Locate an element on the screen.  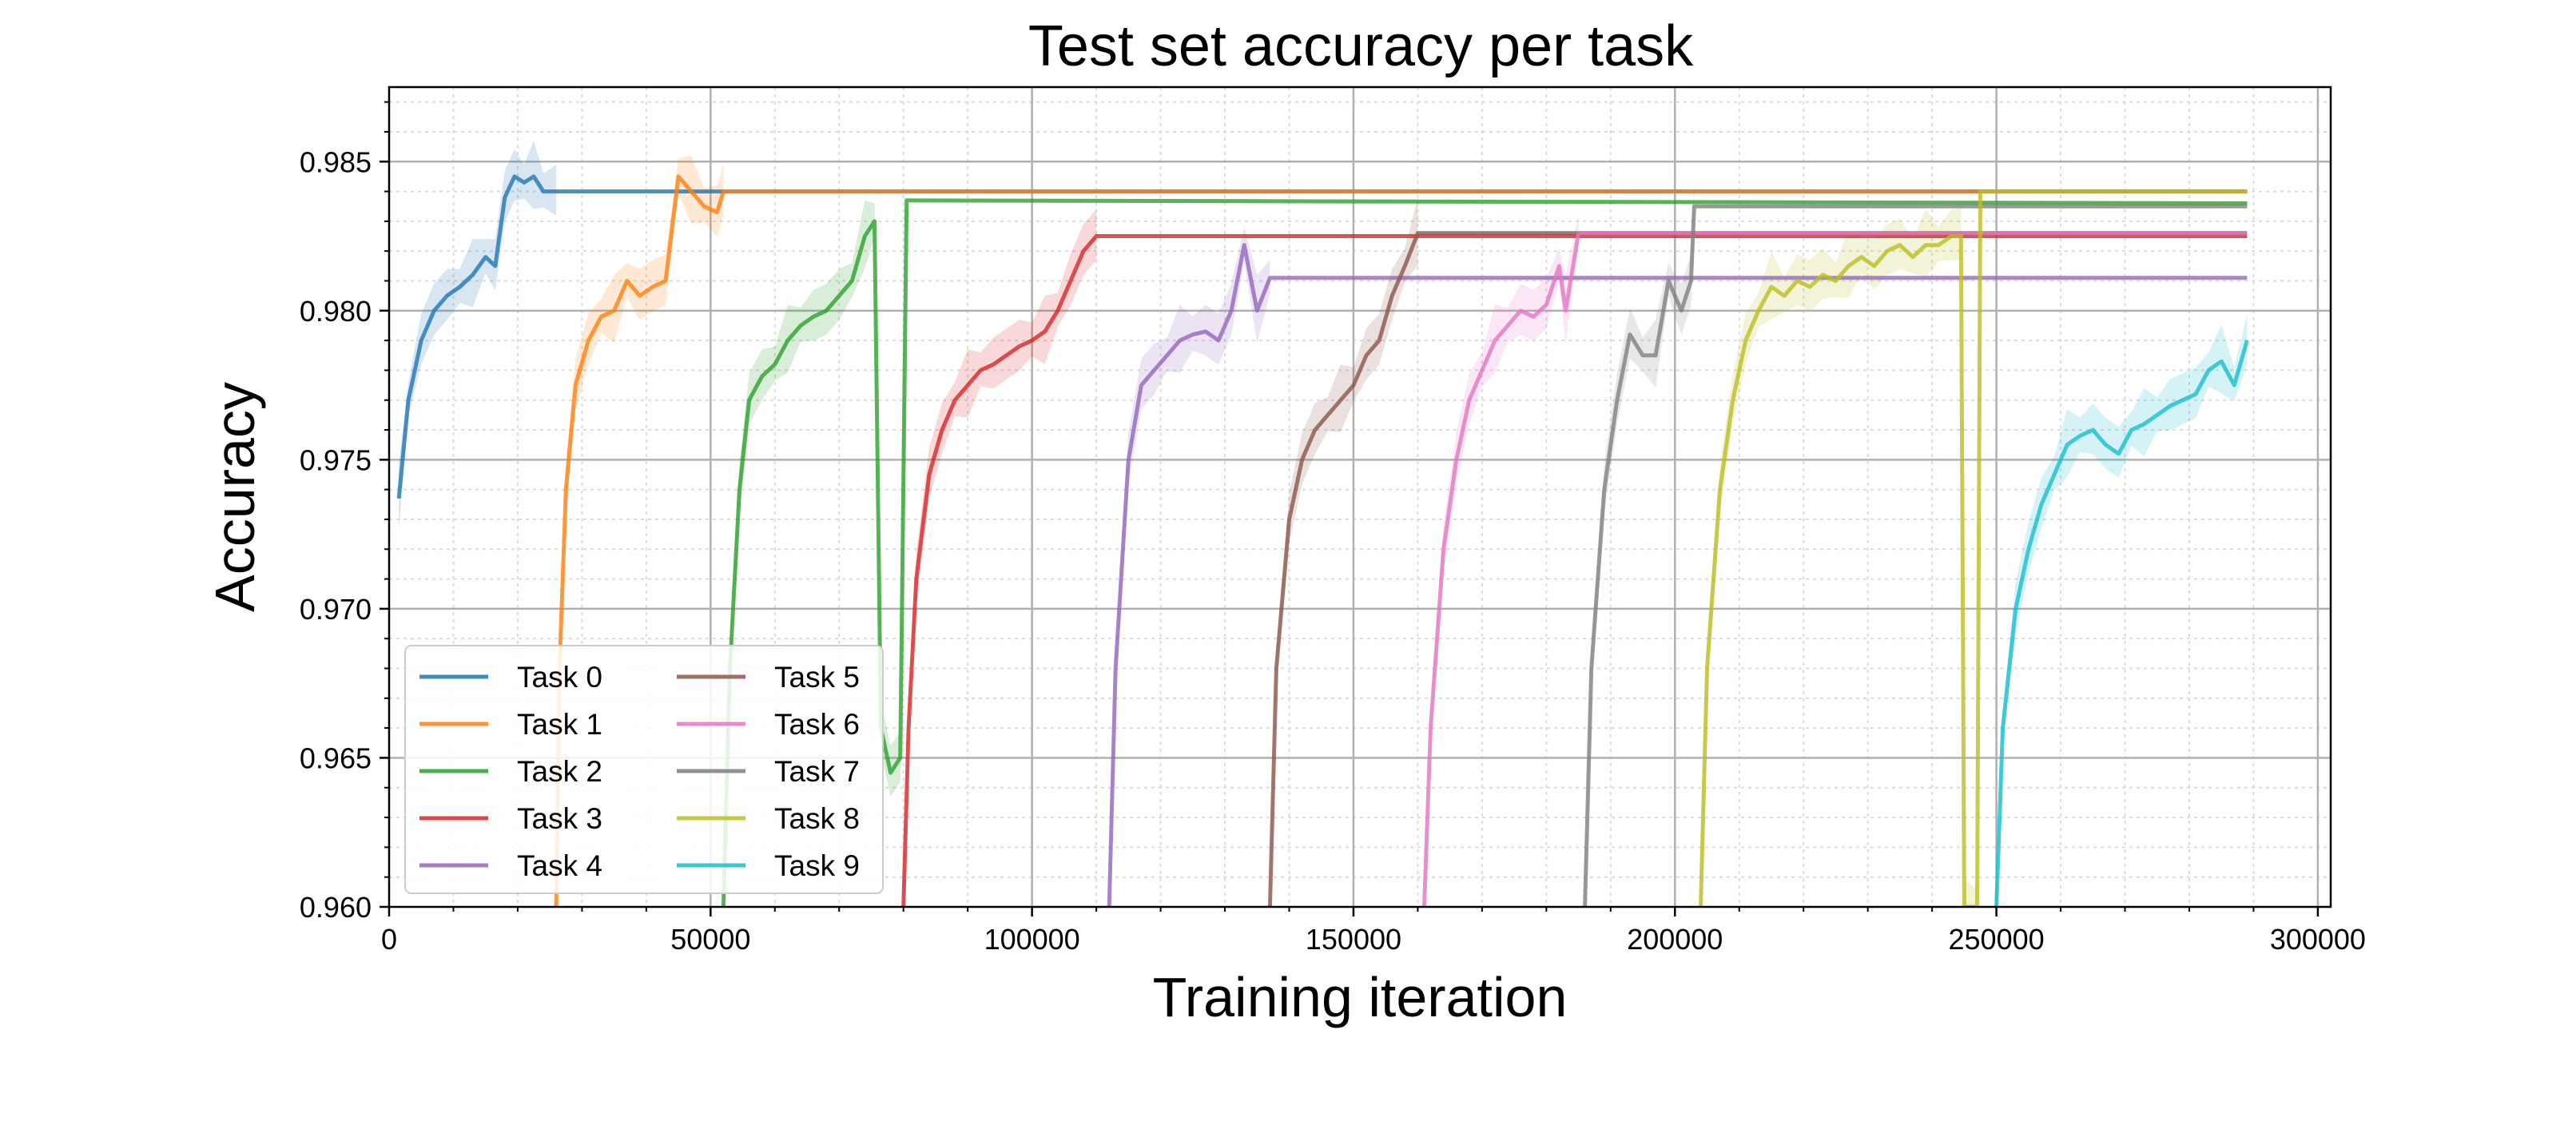
legend-label-task-6: Task 6 is located at coordinates (817, 725).